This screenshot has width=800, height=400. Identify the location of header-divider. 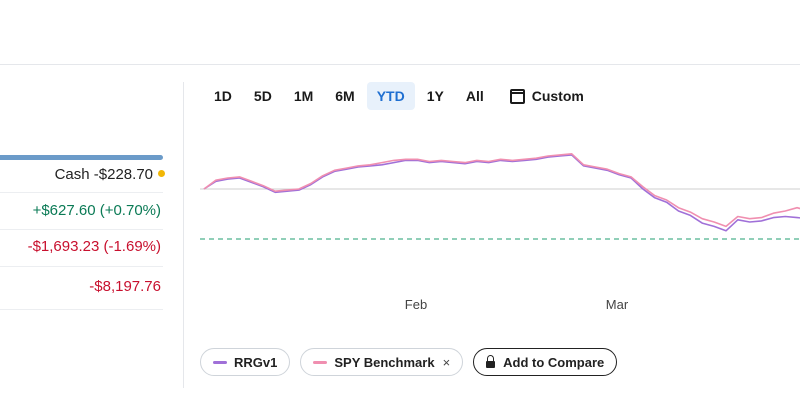
(400, 64).